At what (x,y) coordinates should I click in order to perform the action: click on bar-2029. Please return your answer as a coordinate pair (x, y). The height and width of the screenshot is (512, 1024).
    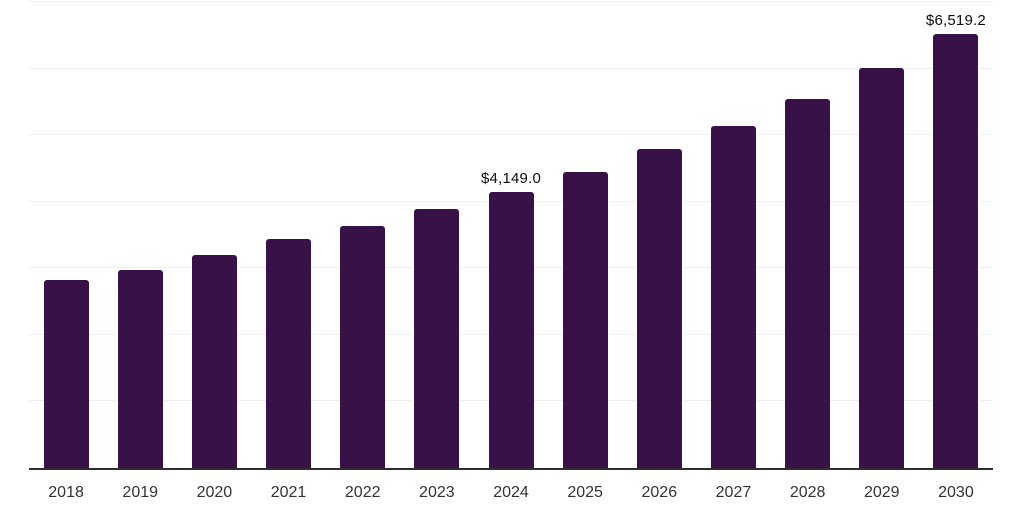
    Looking at the image, I should click on (882, 267).